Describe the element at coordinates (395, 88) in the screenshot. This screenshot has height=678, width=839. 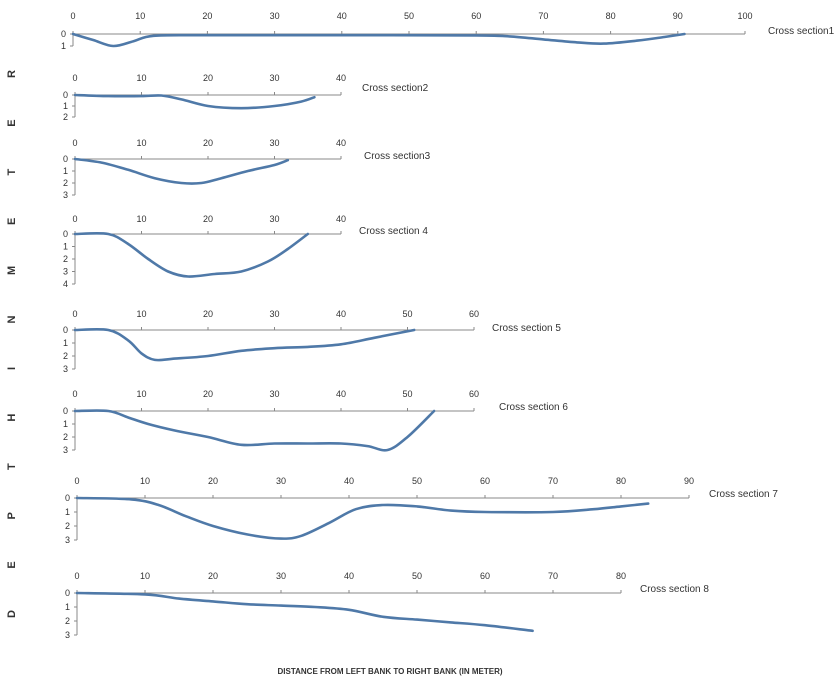
I see `cross-section-label: Cross section2` at that location.